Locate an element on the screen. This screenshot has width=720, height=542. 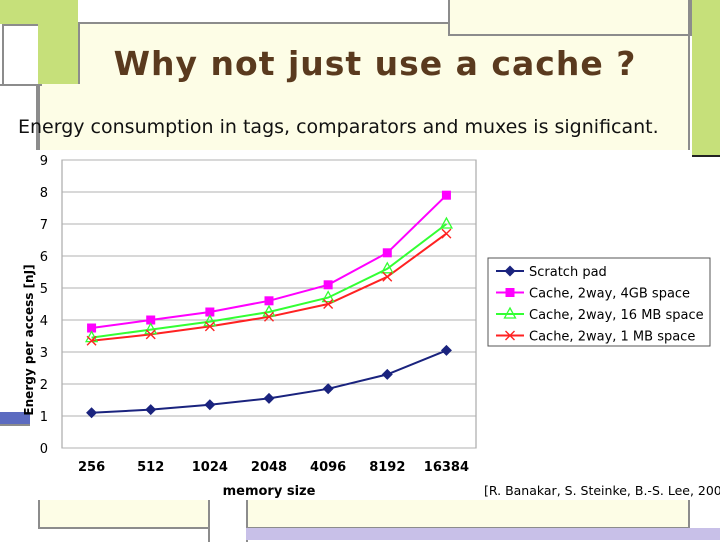
legend-label-cache-2way-1-mb-space: Cache, 2way, 1 MB space is located at coordinates (612, 337).